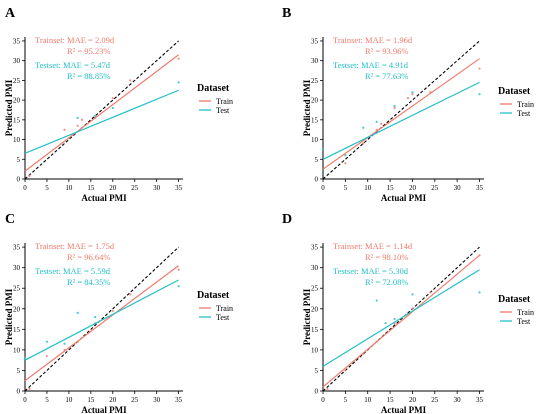  Describe the element at coordinates (386, 282) in the screenshot. I see `annotation-r2: R² = 72.08%` at that location.